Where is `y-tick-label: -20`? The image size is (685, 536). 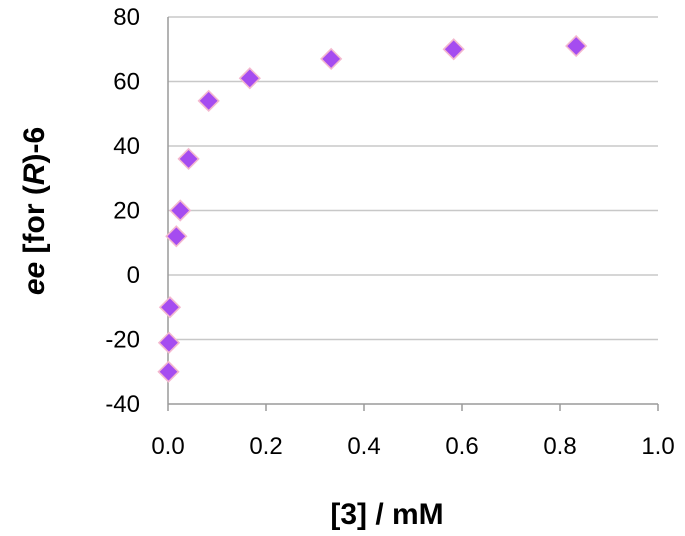 y-tick-label: -20 is located at coordinates (122, 340).